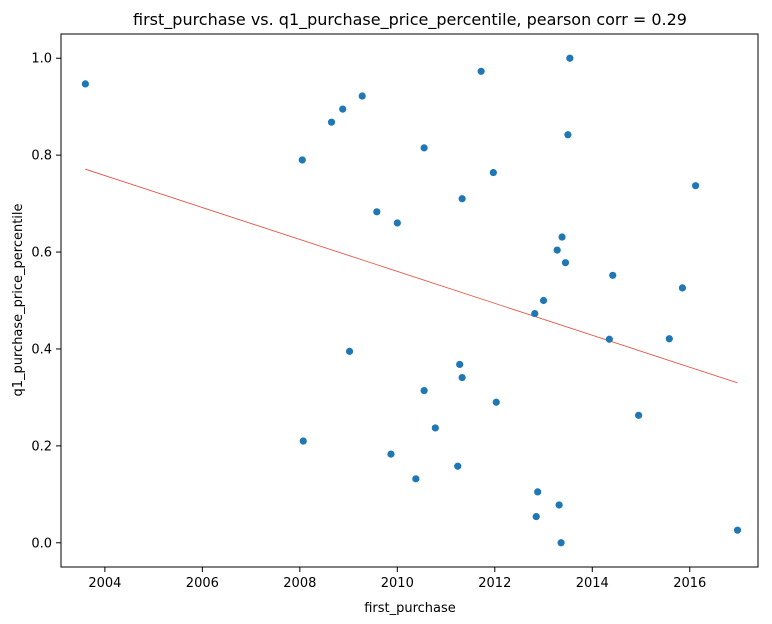  I want to click on x-tick-label: 2016, so click(689, 583).